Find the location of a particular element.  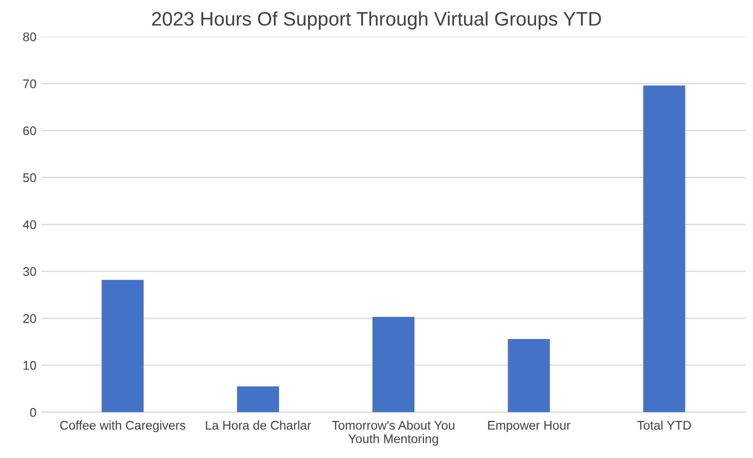

chart-title: 2023 Hours Of Support Through Virtual Groups YTD is located at coordinates (376, 20).